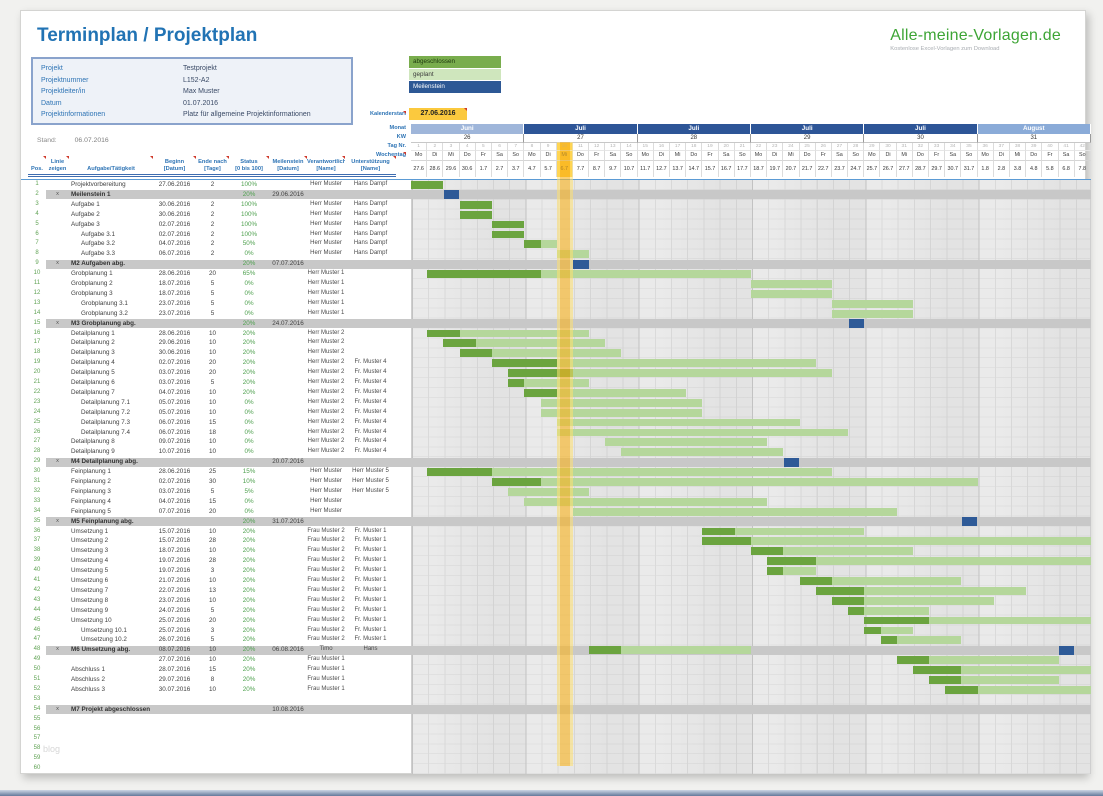  Describe the element at coordinates (106, 412) in the screenshot. I see `cell-task: Detailplanung 7.2` at that location.